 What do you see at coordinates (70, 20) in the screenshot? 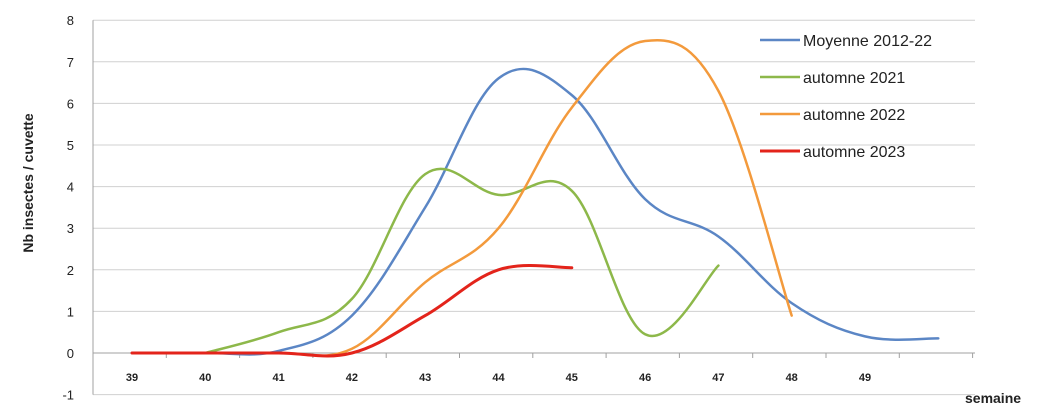
I see `y-tick-label: 8` at bounding box center [70, 20].